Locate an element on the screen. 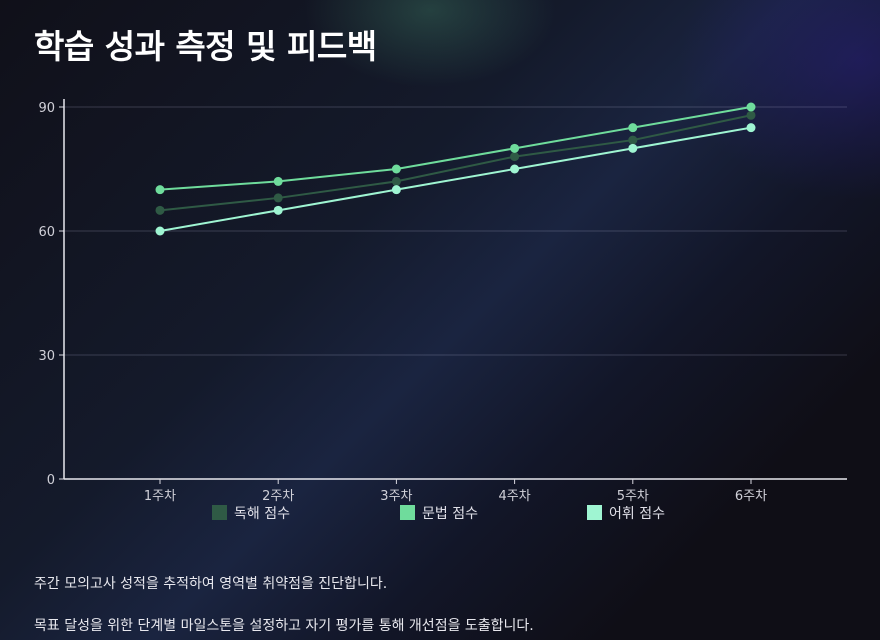 The height and width of the screenshot is (640, 880). x-tick-label: 6주차 is located at coordinates (751, 496).